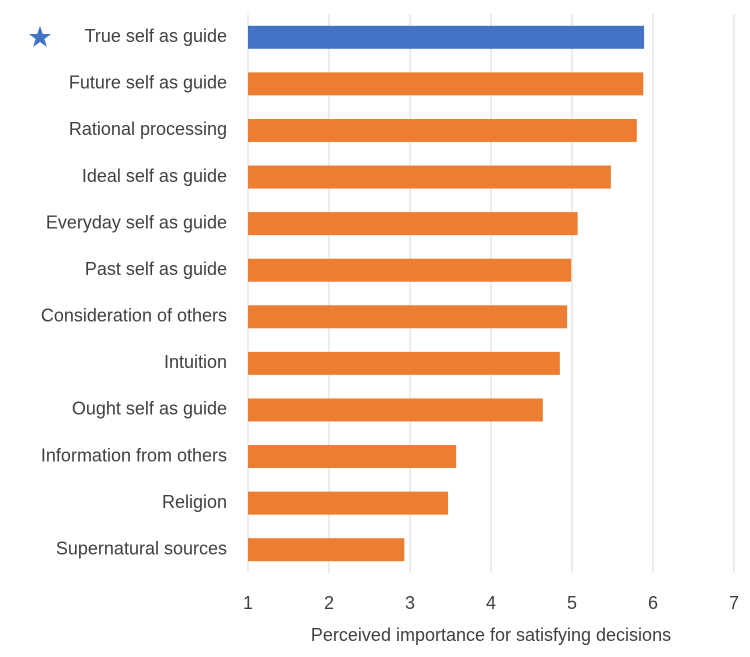 The height and width of the screenshot is (657, 750). What do you see at coordinates (141, 548) in the screenshot?
I see `y-tick-label: Supernatural sources` at bounding box center [141, 548].